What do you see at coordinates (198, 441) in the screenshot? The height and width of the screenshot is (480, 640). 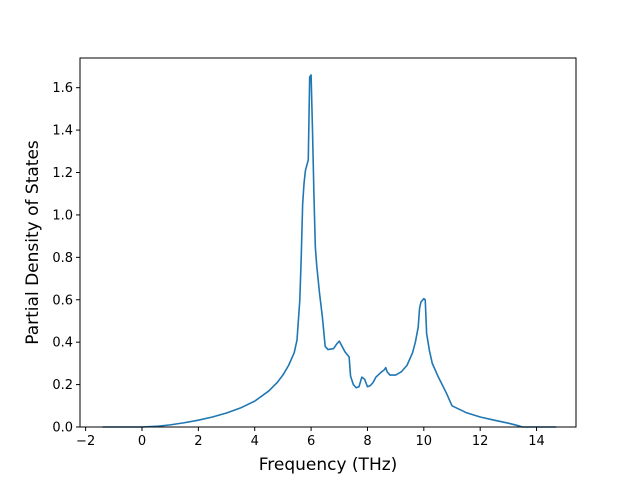 I see `x-tick-label: 2` at bounding box center [198, 441].